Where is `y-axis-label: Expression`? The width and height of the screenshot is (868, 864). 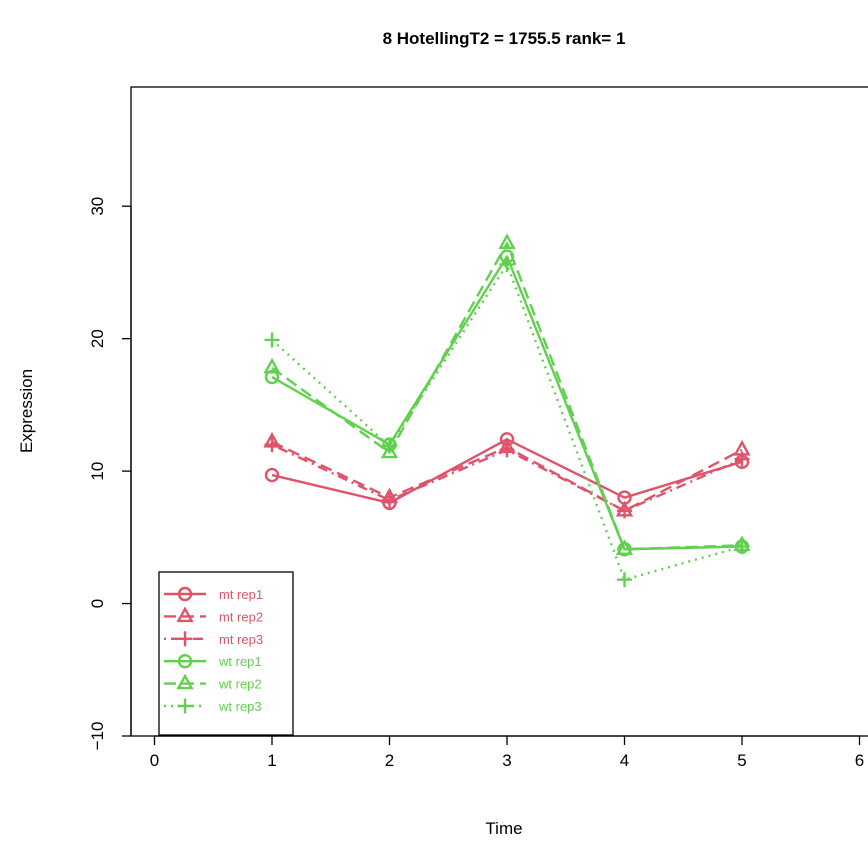 y-axis-label: Expression is located at coordinates (26, 411).